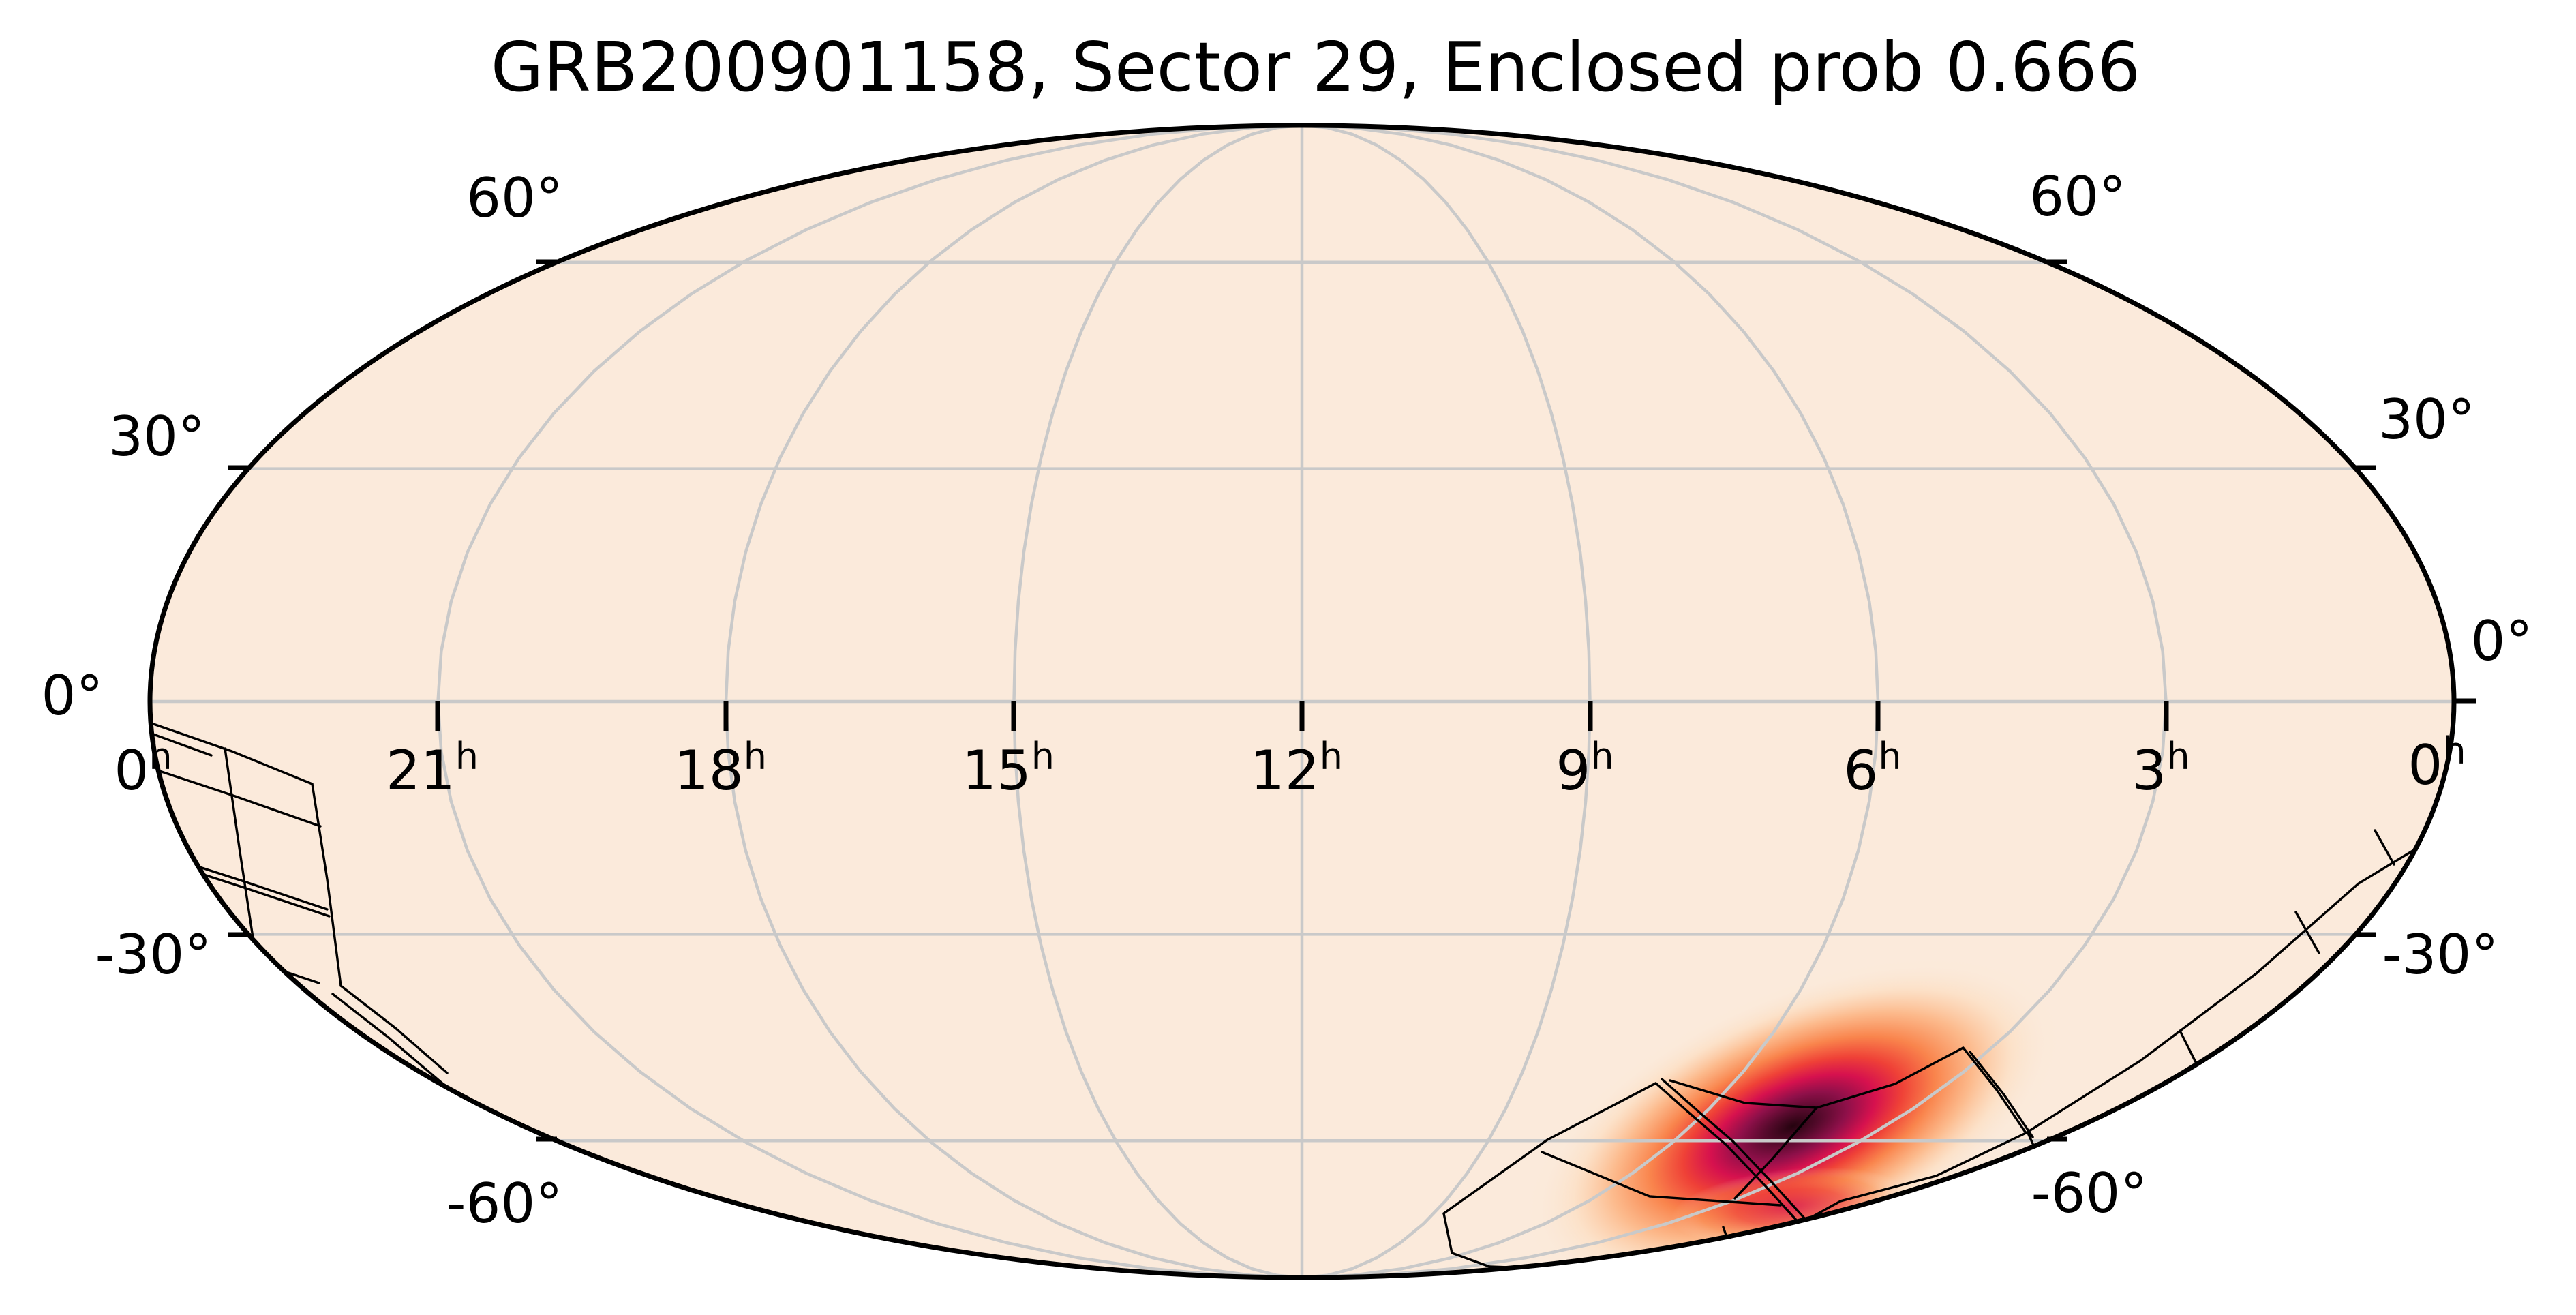 The image size is (2576, 1315). What do you see at coordinates (1584, 768) in the screenshot?
I see `ra-tick-label: 9h` at bounding box center [1584, 768].